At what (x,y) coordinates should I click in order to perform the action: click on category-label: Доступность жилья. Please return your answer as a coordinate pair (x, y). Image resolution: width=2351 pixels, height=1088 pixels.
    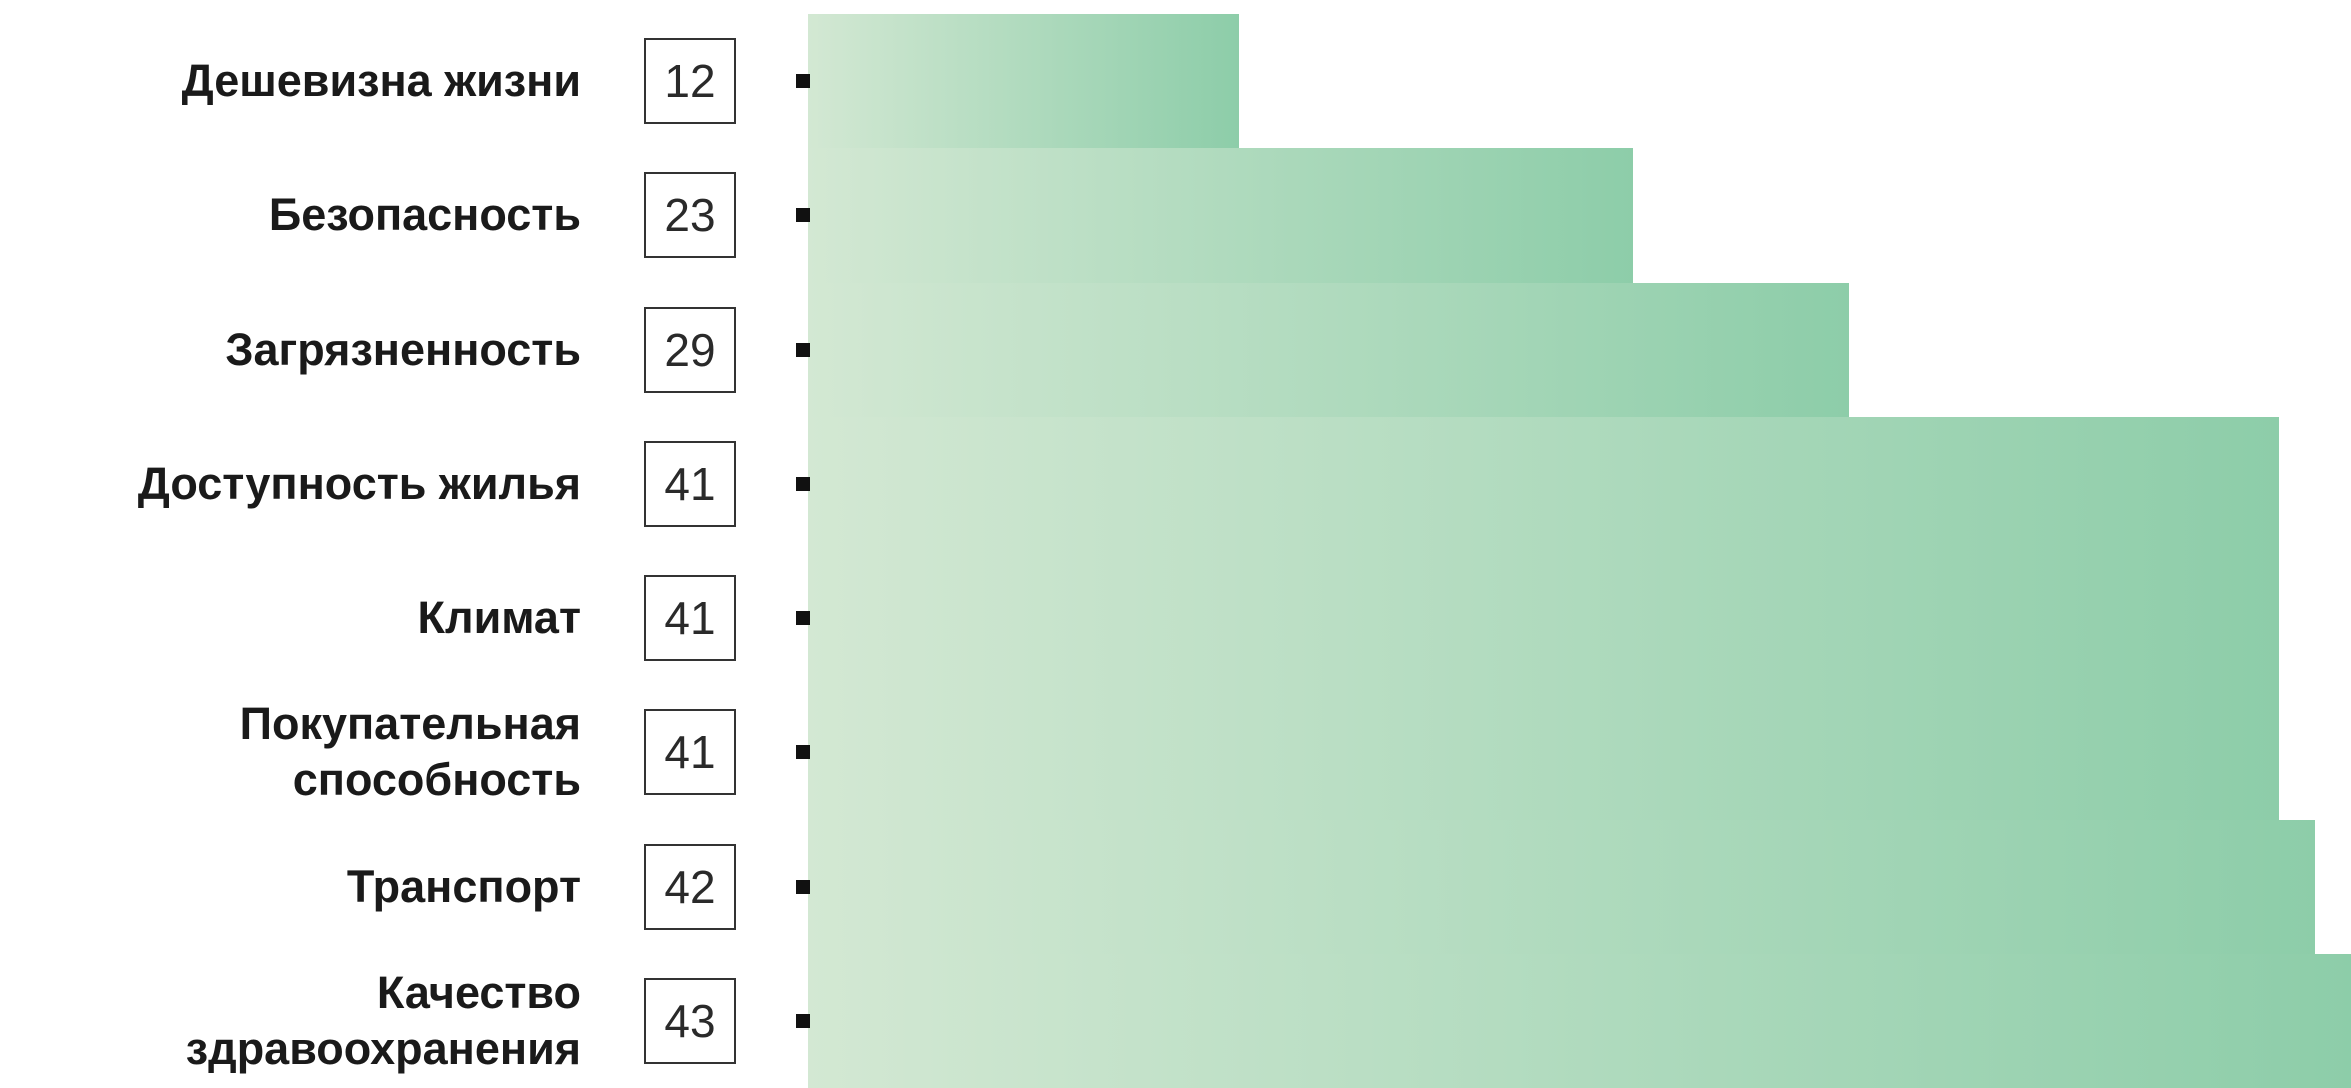
    Looking at the image, I should click on (359, 483).